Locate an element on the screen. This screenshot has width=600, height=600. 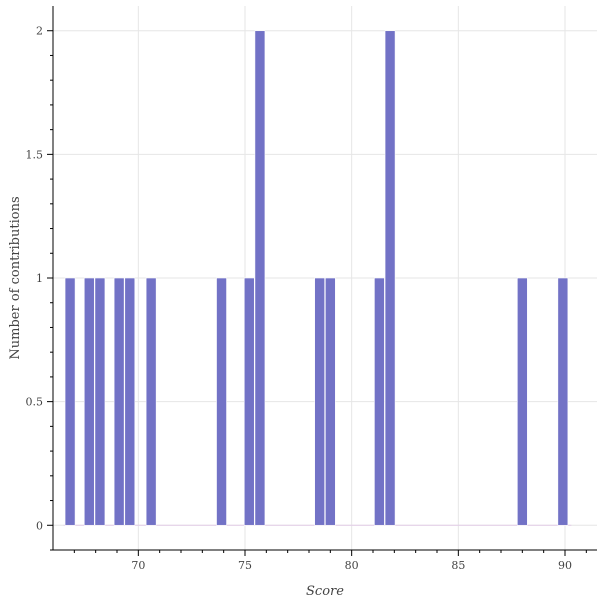
y-tick-label: 0.5 is located at coordinates (35, 402).